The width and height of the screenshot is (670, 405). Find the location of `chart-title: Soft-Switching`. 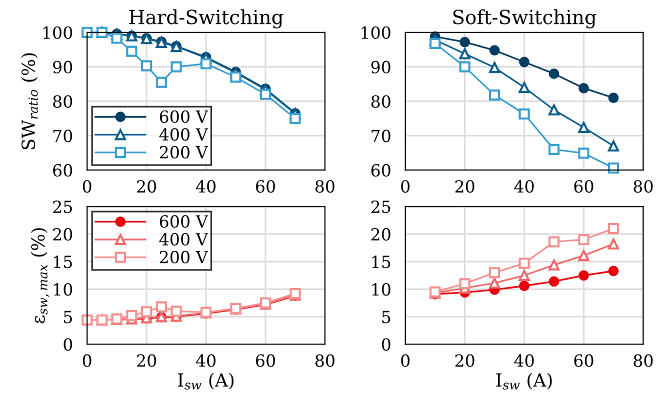

chart-title: Soft-Switching is located at coordinates (524, 18).